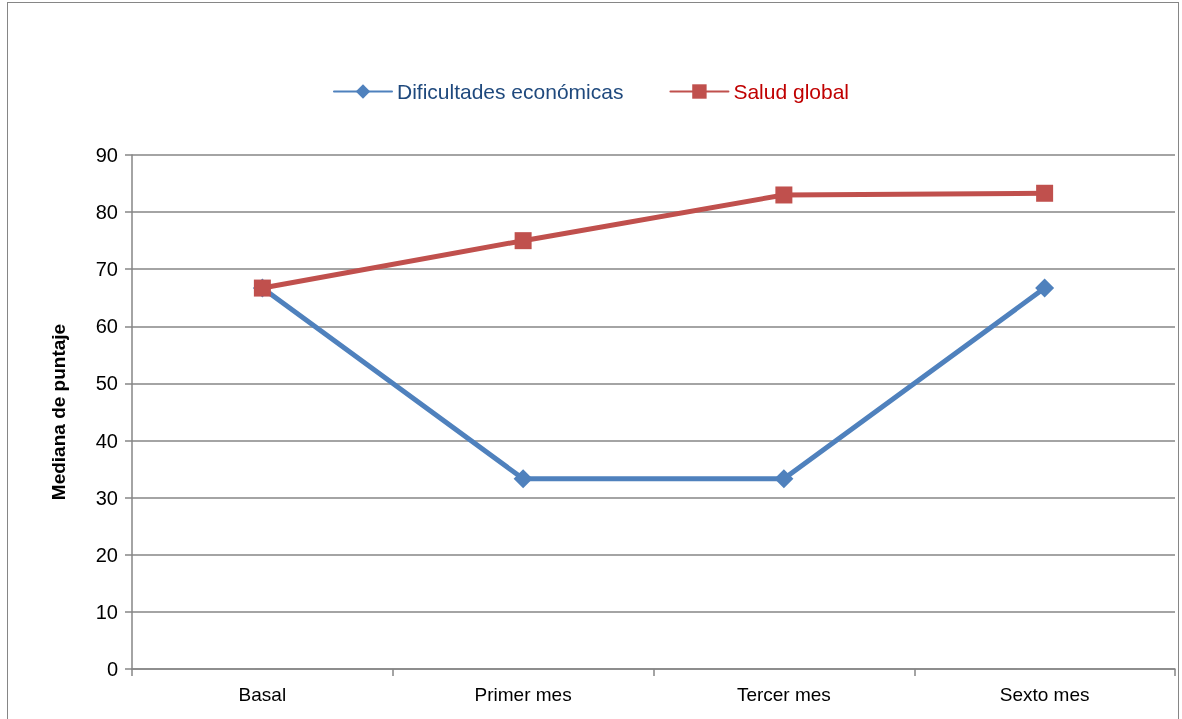 The image size is (1182, 719). I want to click on y-tick-label: 30, so click(106, 497).